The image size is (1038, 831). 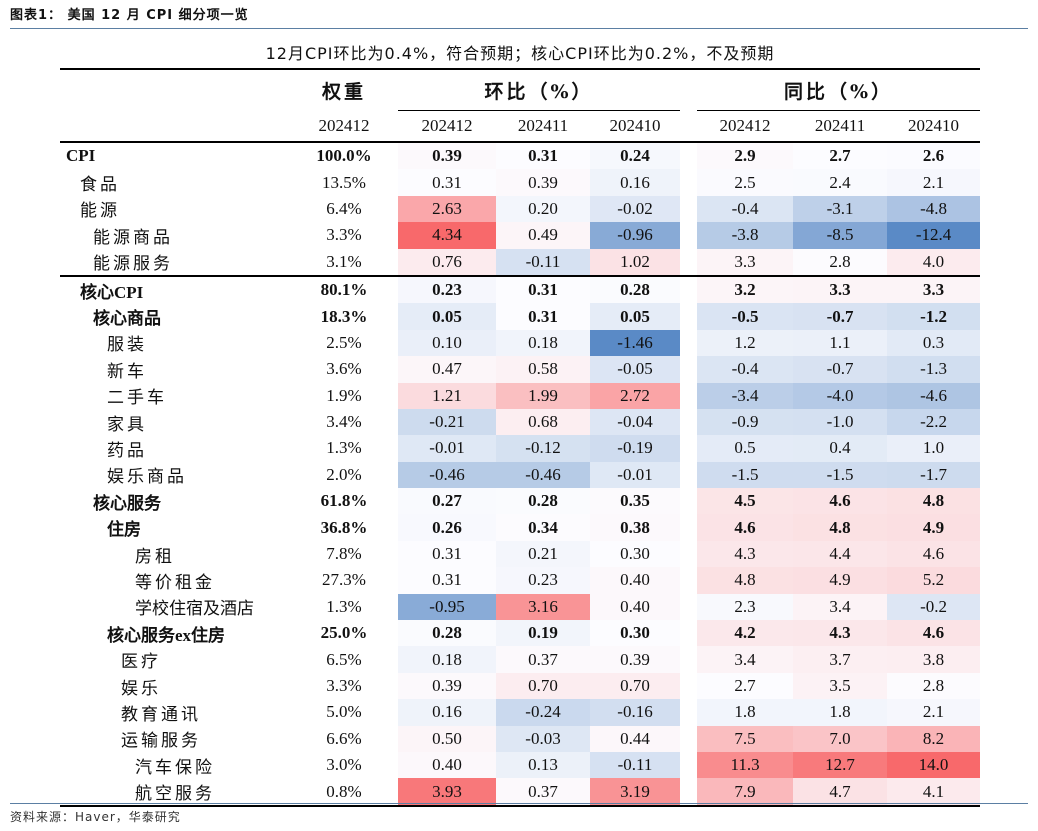 I want to click on weight-cell: 6.5%, so click(x=344, y=659).